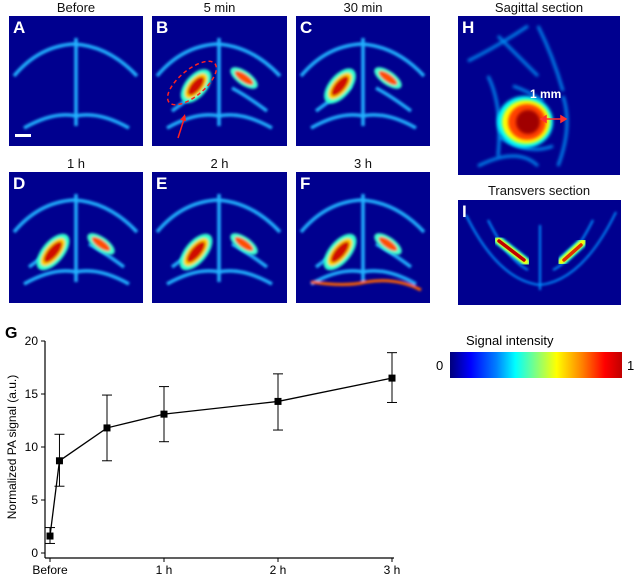  I want to click on panel-label-g: G, so click(11, 333).